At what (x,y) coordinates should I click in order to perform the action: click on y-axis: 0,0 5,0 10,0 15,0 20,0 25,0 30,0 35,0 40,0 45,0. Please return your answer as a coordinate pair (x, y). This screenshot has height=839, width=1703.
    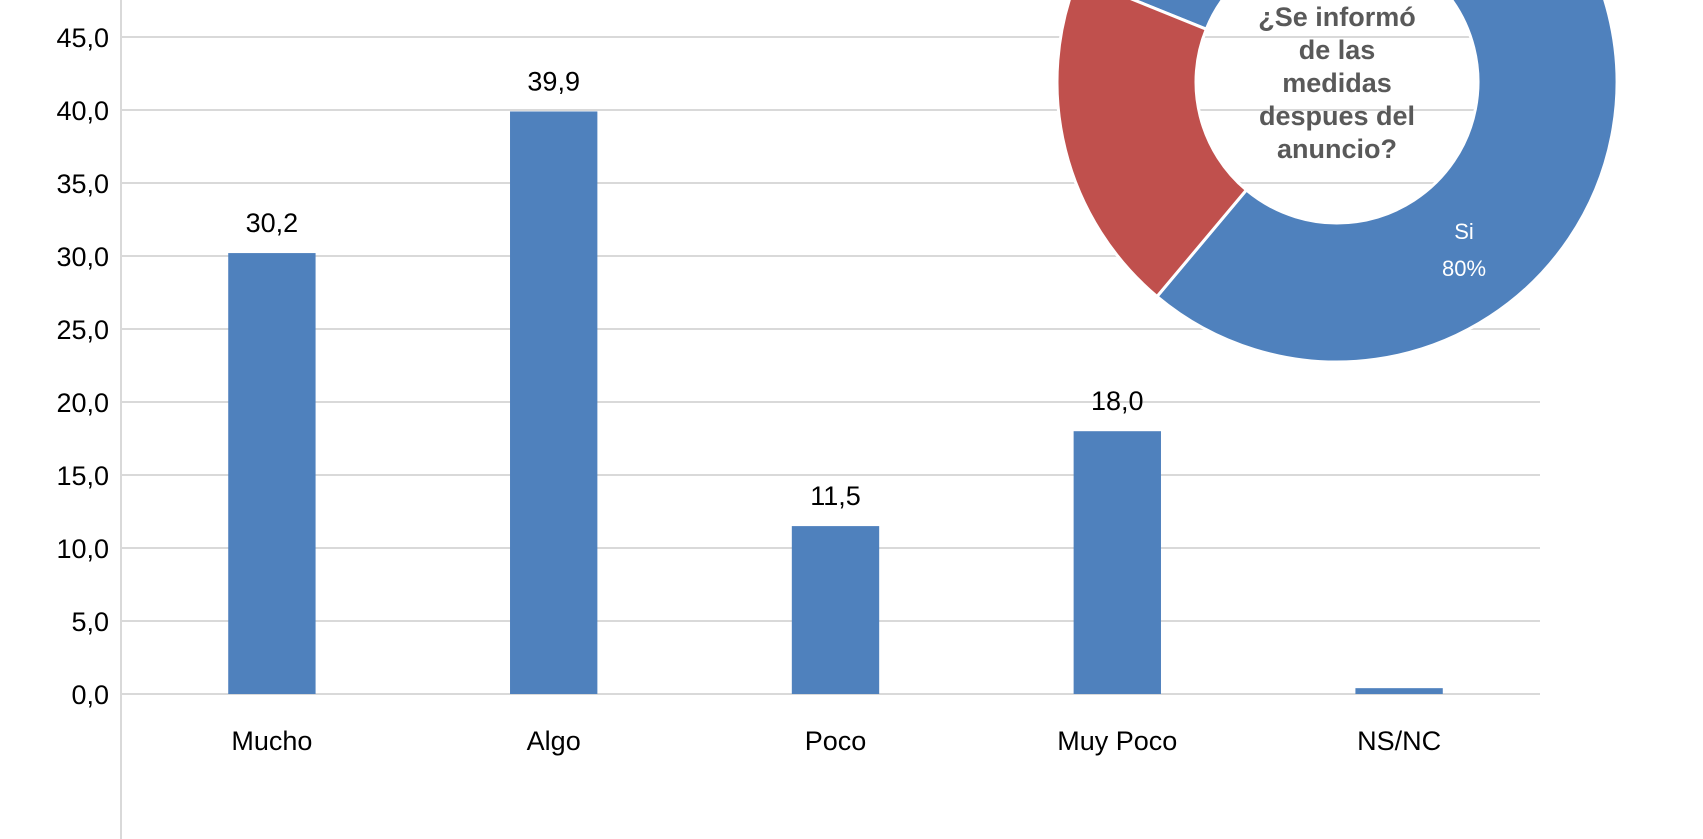
    Looking at the image, I should click on (89, 419).